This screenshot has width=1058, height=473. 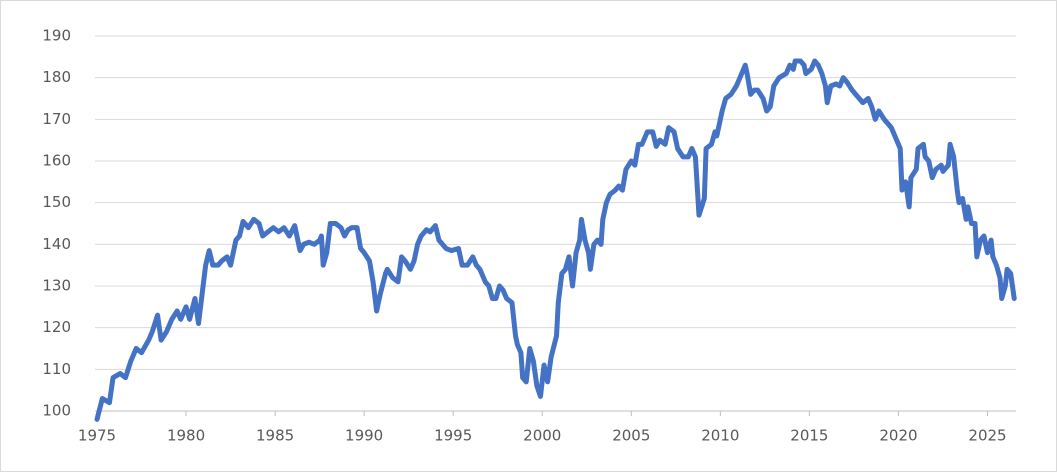 What do you see at coordinates (56, 369) in the screenshot?
I see `y-tick-label: 110` at bounding box center [56, 369].